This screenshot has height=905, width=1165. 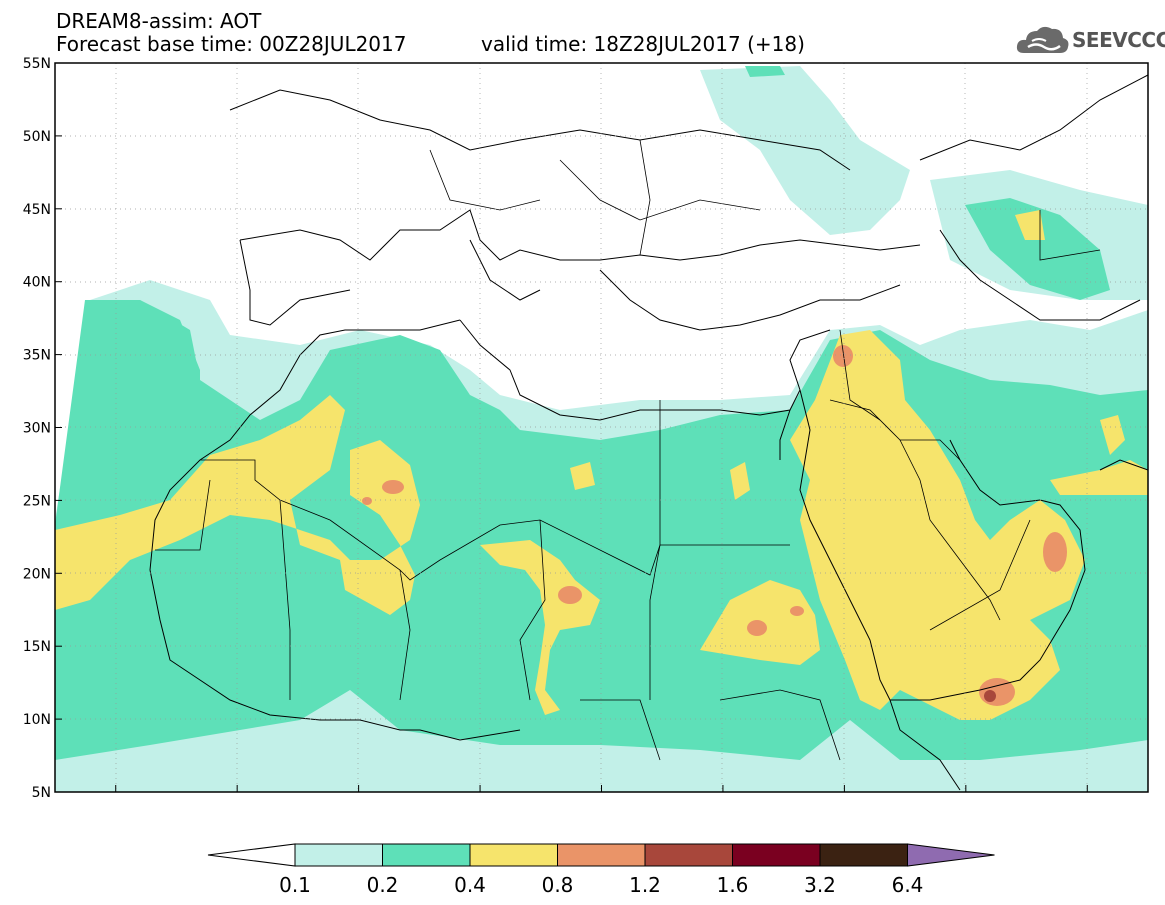 I want to click on y-tick-label: 50N, so click(x=37, y=137).